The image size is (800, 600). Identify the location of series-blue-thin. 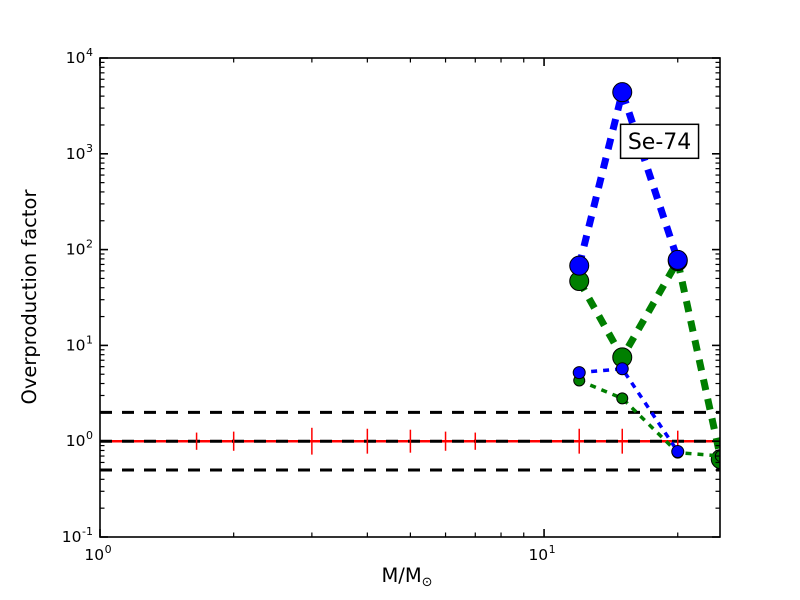
(628, 410).